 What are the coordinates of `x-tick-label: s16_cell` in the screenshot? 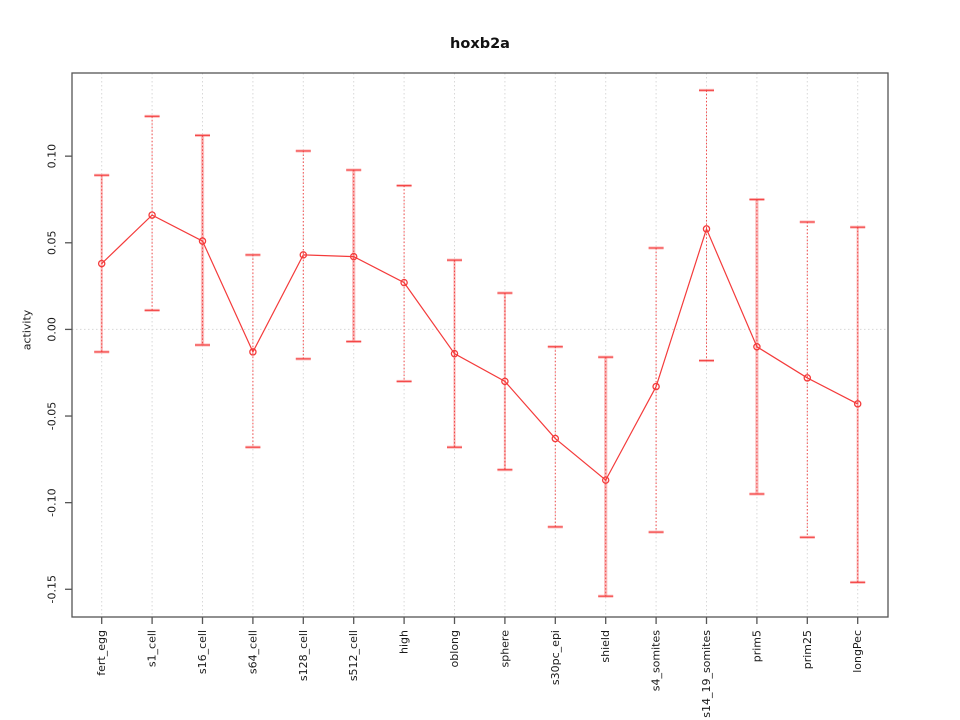 It's located at (202, 652).